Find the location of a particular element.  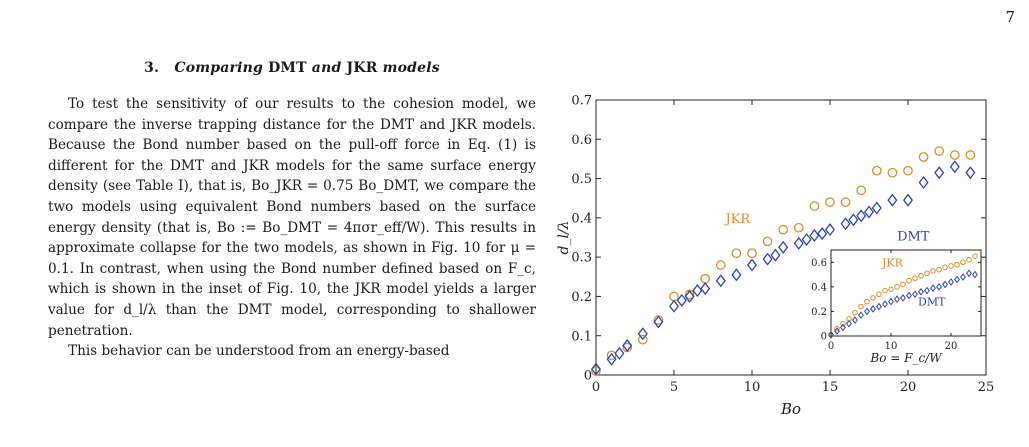

y-axis-label: d_l/λ is located at coordinates (564, 237).